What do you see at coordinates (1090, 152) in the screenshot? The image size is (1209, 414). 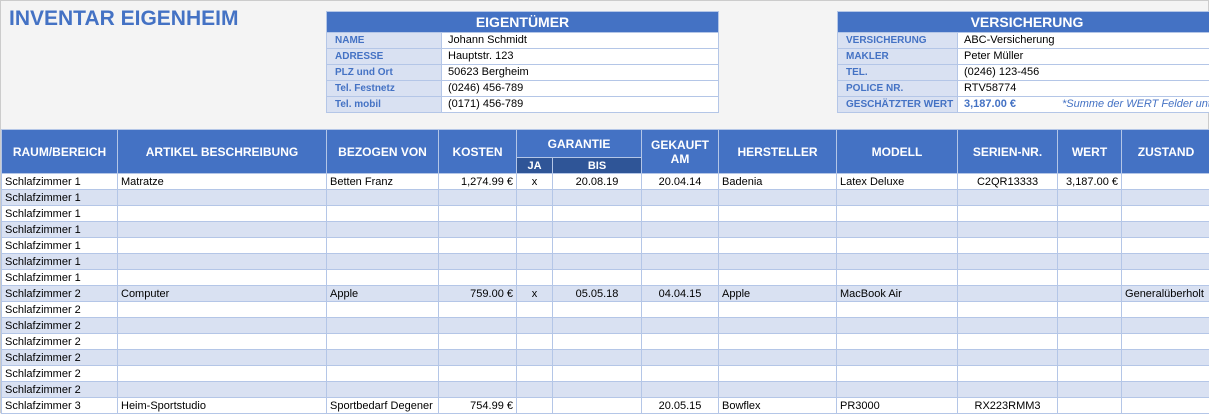 I see `col-value: WERT` at bounding box center [1090, 152].